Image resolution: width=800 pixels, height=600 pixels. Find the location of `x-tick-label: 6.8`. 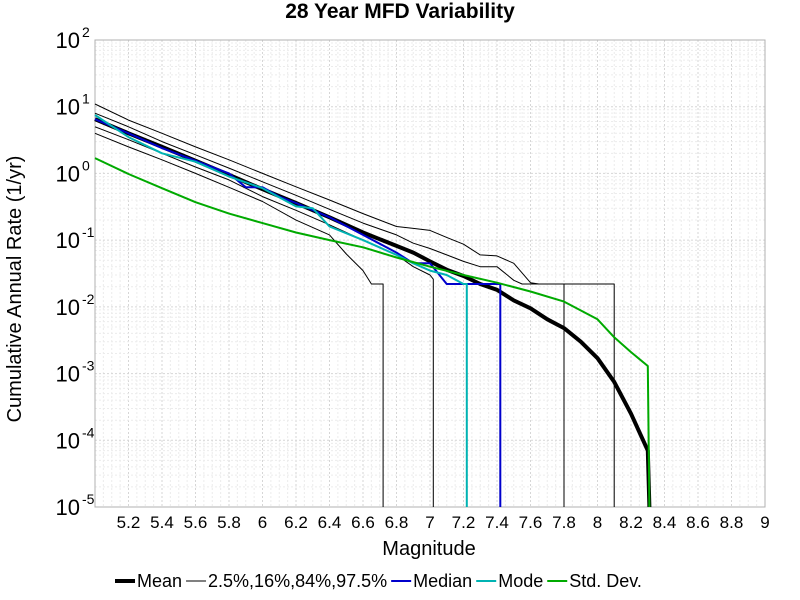

x-tick-label: 6.8 is located at coordinates (397, 522).